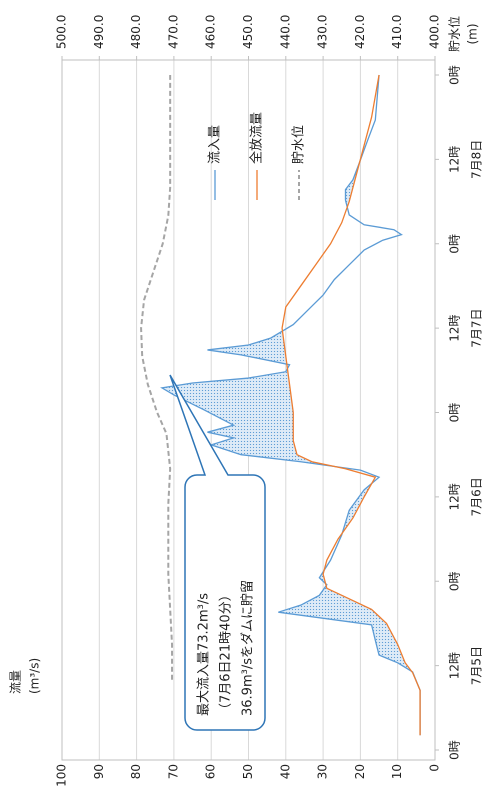  What do you see at coordinates (215, 144) in the screenshot?
I see `legend-label: 流入量` at bounding box center [215, 144].